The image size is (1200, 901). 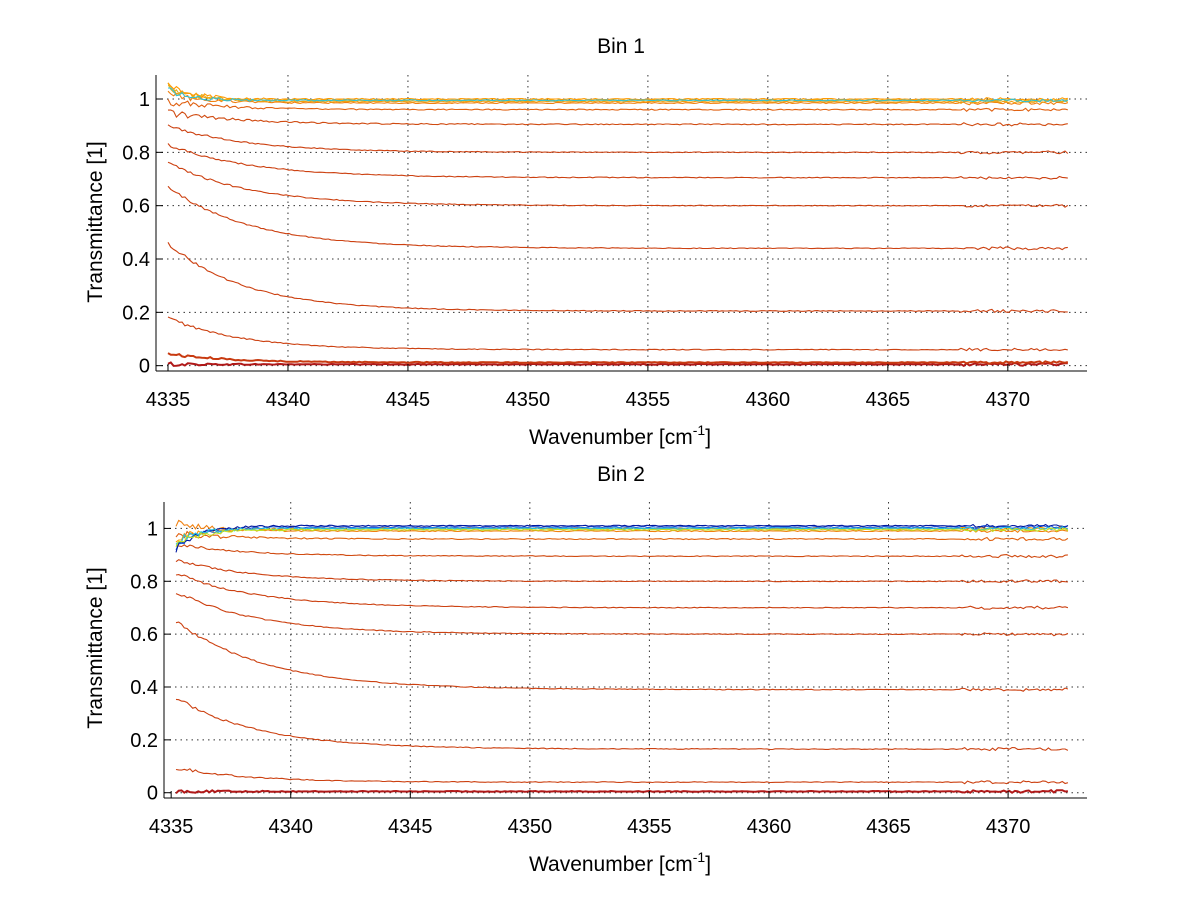 I want to click on series-line-t5, so click(x=622, y=615).